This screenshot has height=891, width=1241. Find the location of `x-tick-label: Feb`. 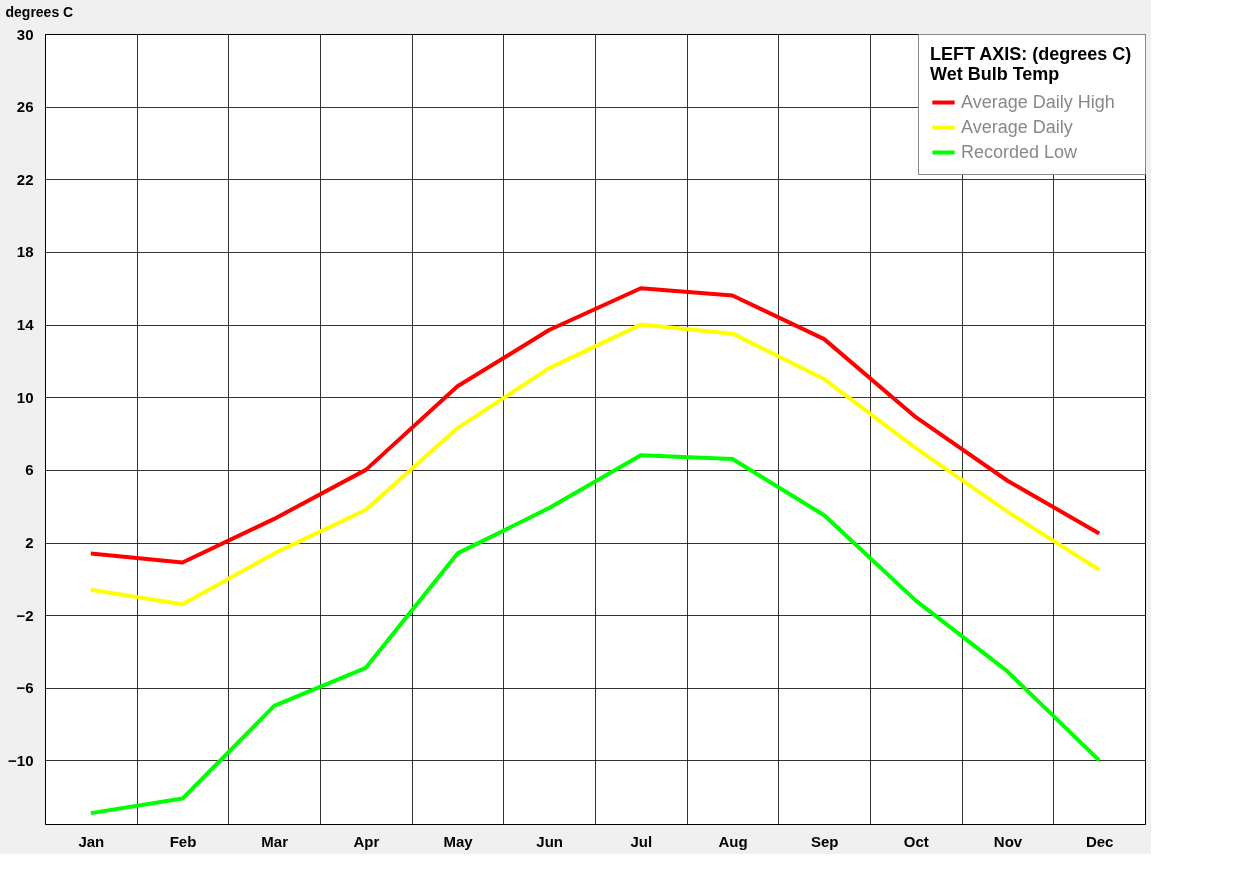

x-tick-label: Feb is located at coordinates (183, 841).